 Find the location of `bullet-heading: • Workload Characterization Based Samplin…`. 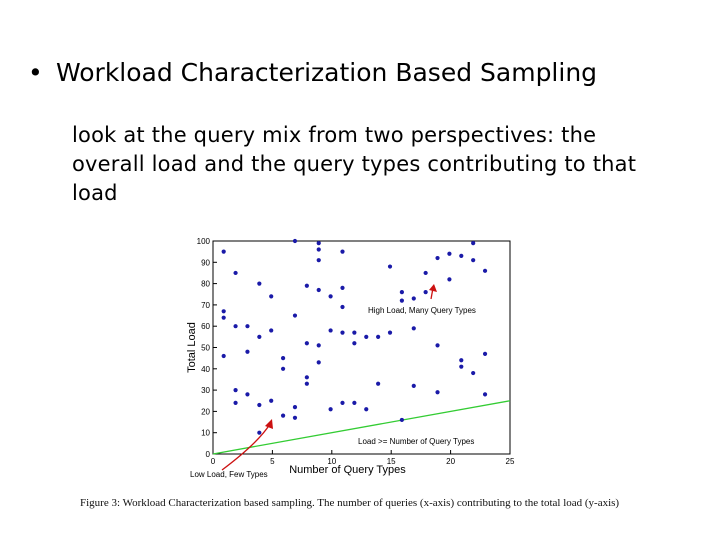

bullet-heading: • Workload Characterization Based Samplin… is located at coordinates (312, 73).